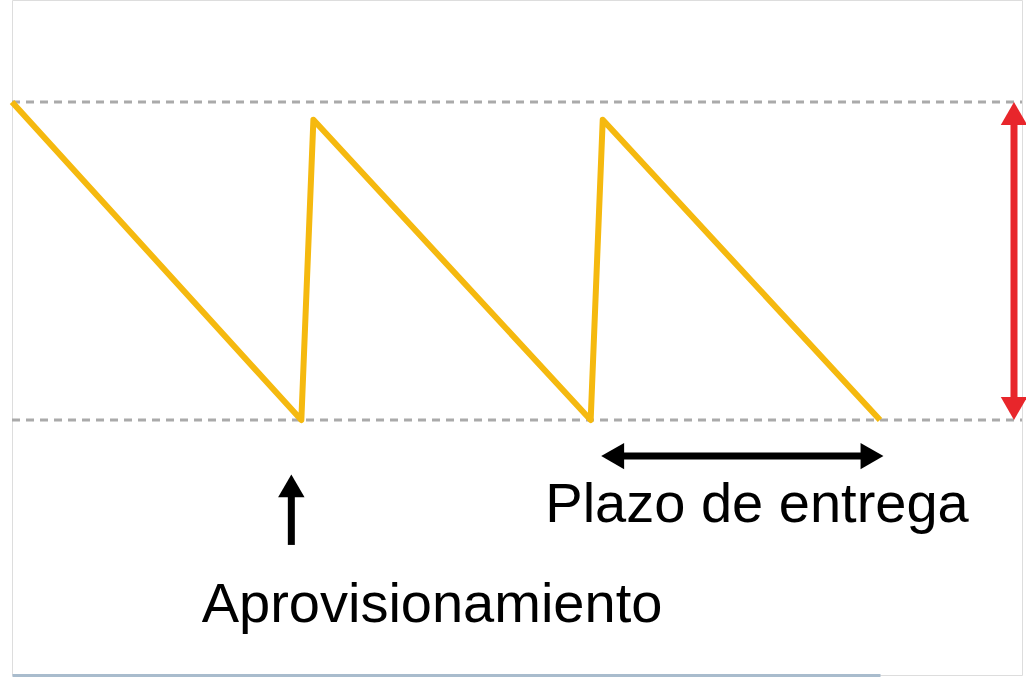  What do you see at coordinates (757, 502) in the screenshot?
I see `annotation: Plazo de entrega` at bounding box center [757, 502].